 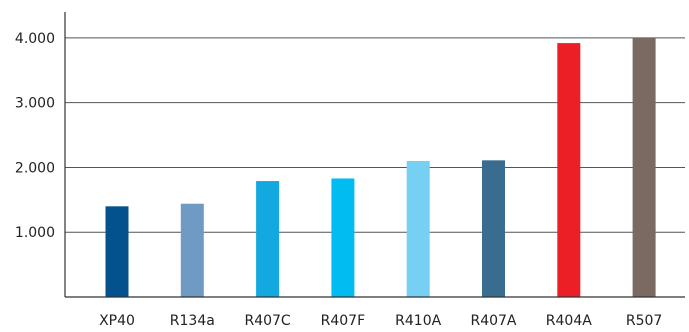 What do you see at coordinates (644, 321) in the screenshot?
I see `x-tick-label: R507` at bounding box center [644, 321].